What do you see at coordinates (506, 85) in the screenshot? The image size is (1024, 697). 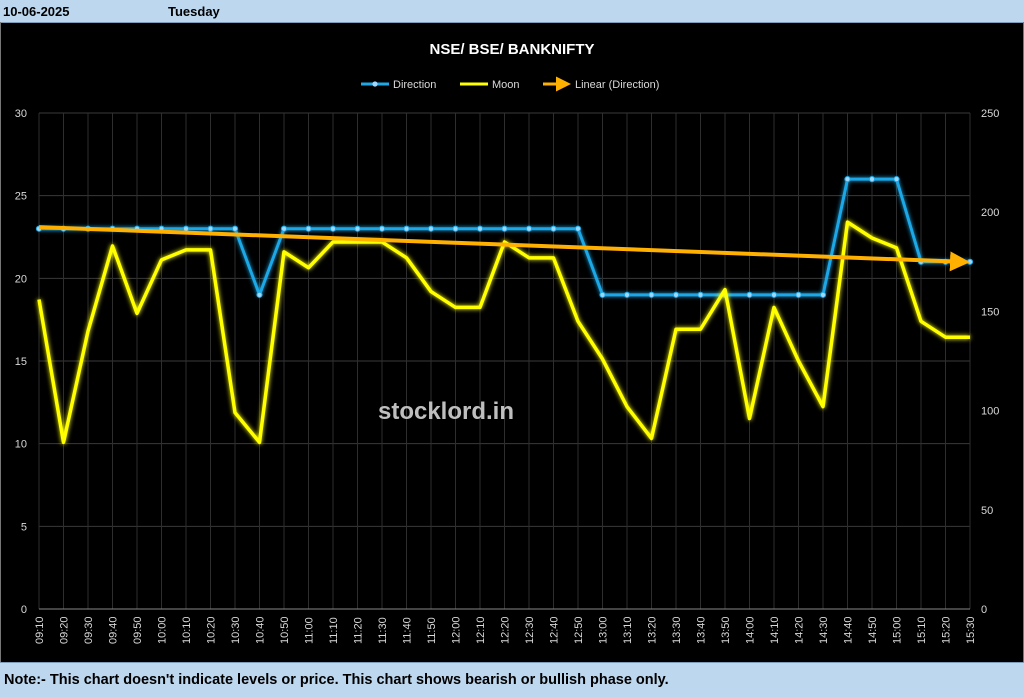 I see `legend-label: Moon` at bounding box center [506, 85].